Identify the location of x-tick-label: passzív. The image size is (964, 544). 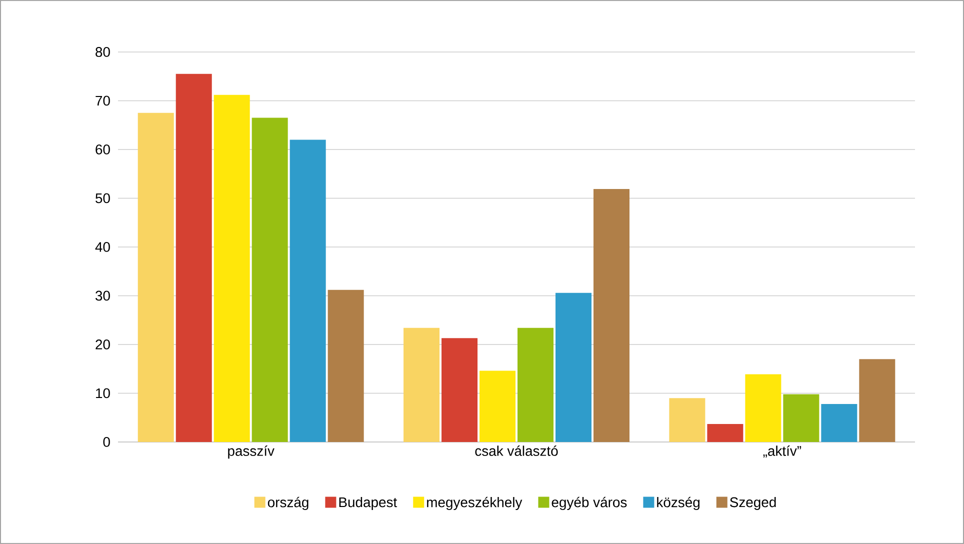
(251, 452).